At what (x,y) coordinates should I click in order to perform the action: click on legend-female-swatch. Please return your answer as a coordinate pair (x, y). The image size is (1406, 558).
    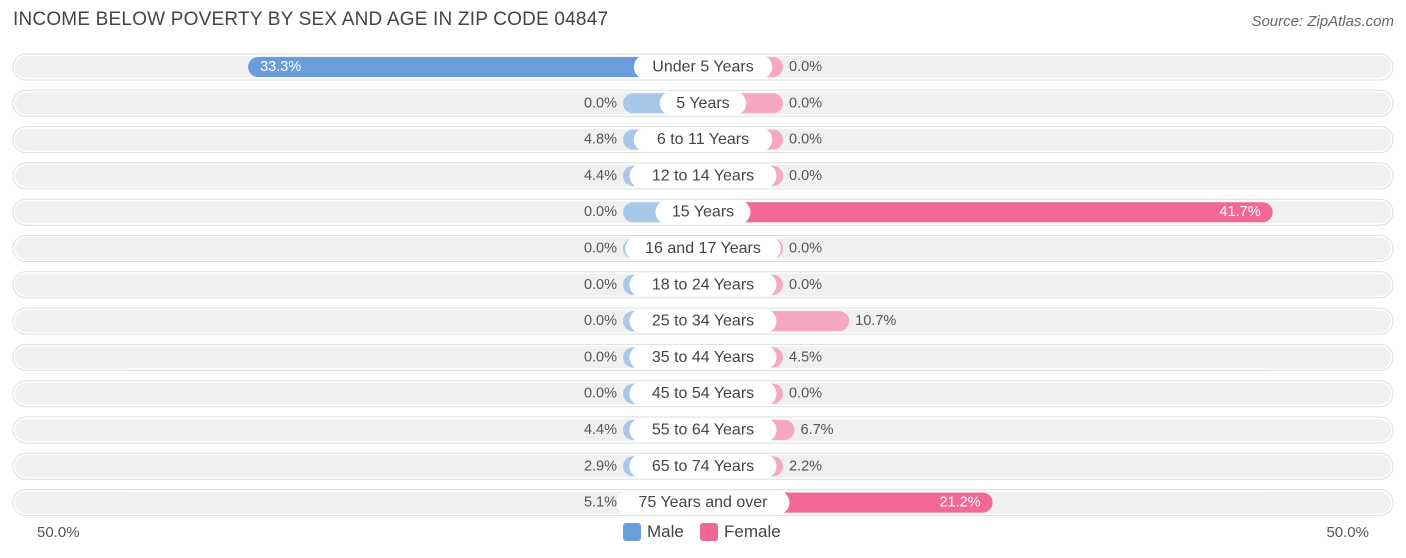
    Looking at the image, I should click on (709, 532).